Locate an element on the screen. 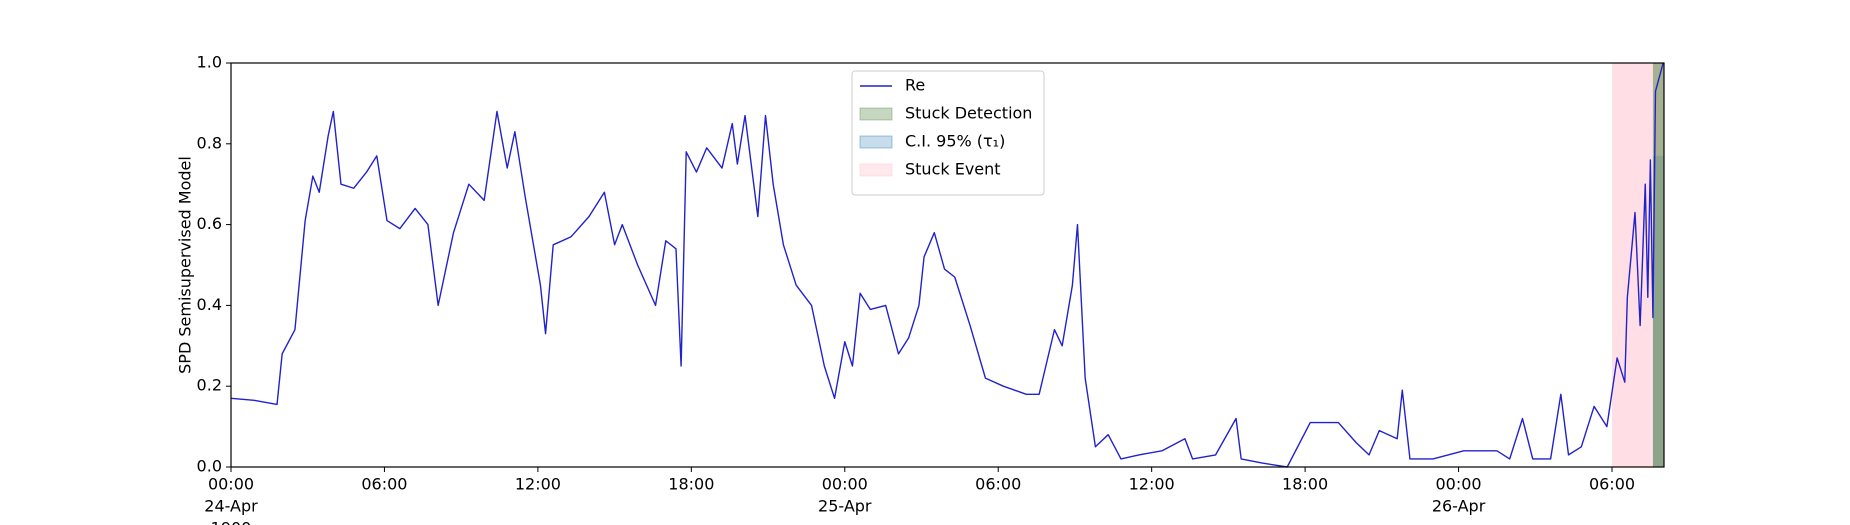 This screenshot has width=1850, height=525. span is located at coordinates (1658, 265).